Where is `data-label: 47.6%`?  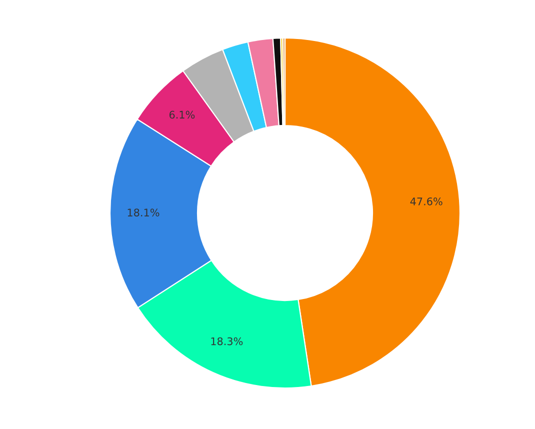 data-label: 47.6% is located at coordinates (426, 201).